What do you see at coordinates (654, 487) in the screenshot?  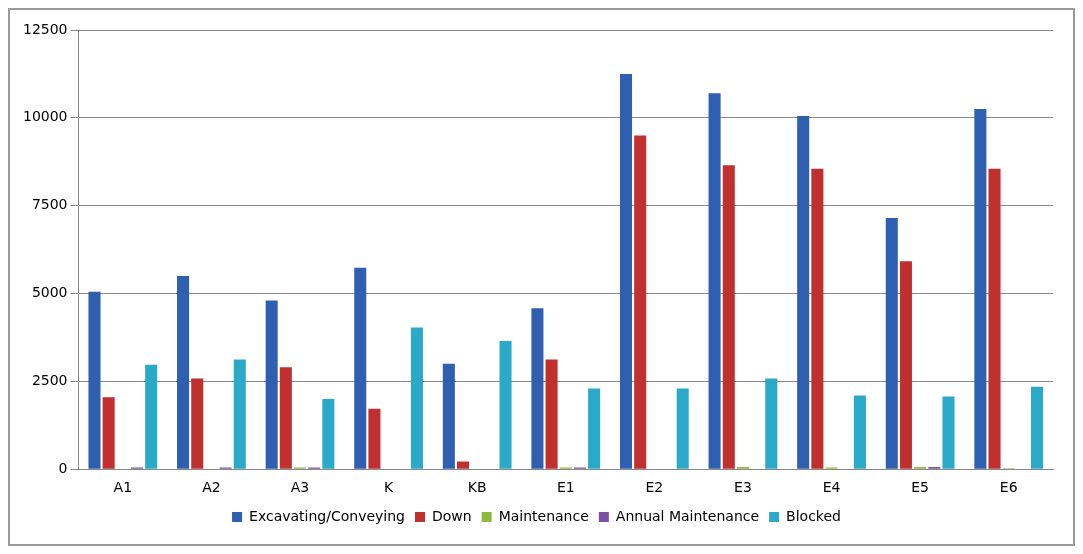 I see `x-tick-label: E2` at bounding box center [654, 487].